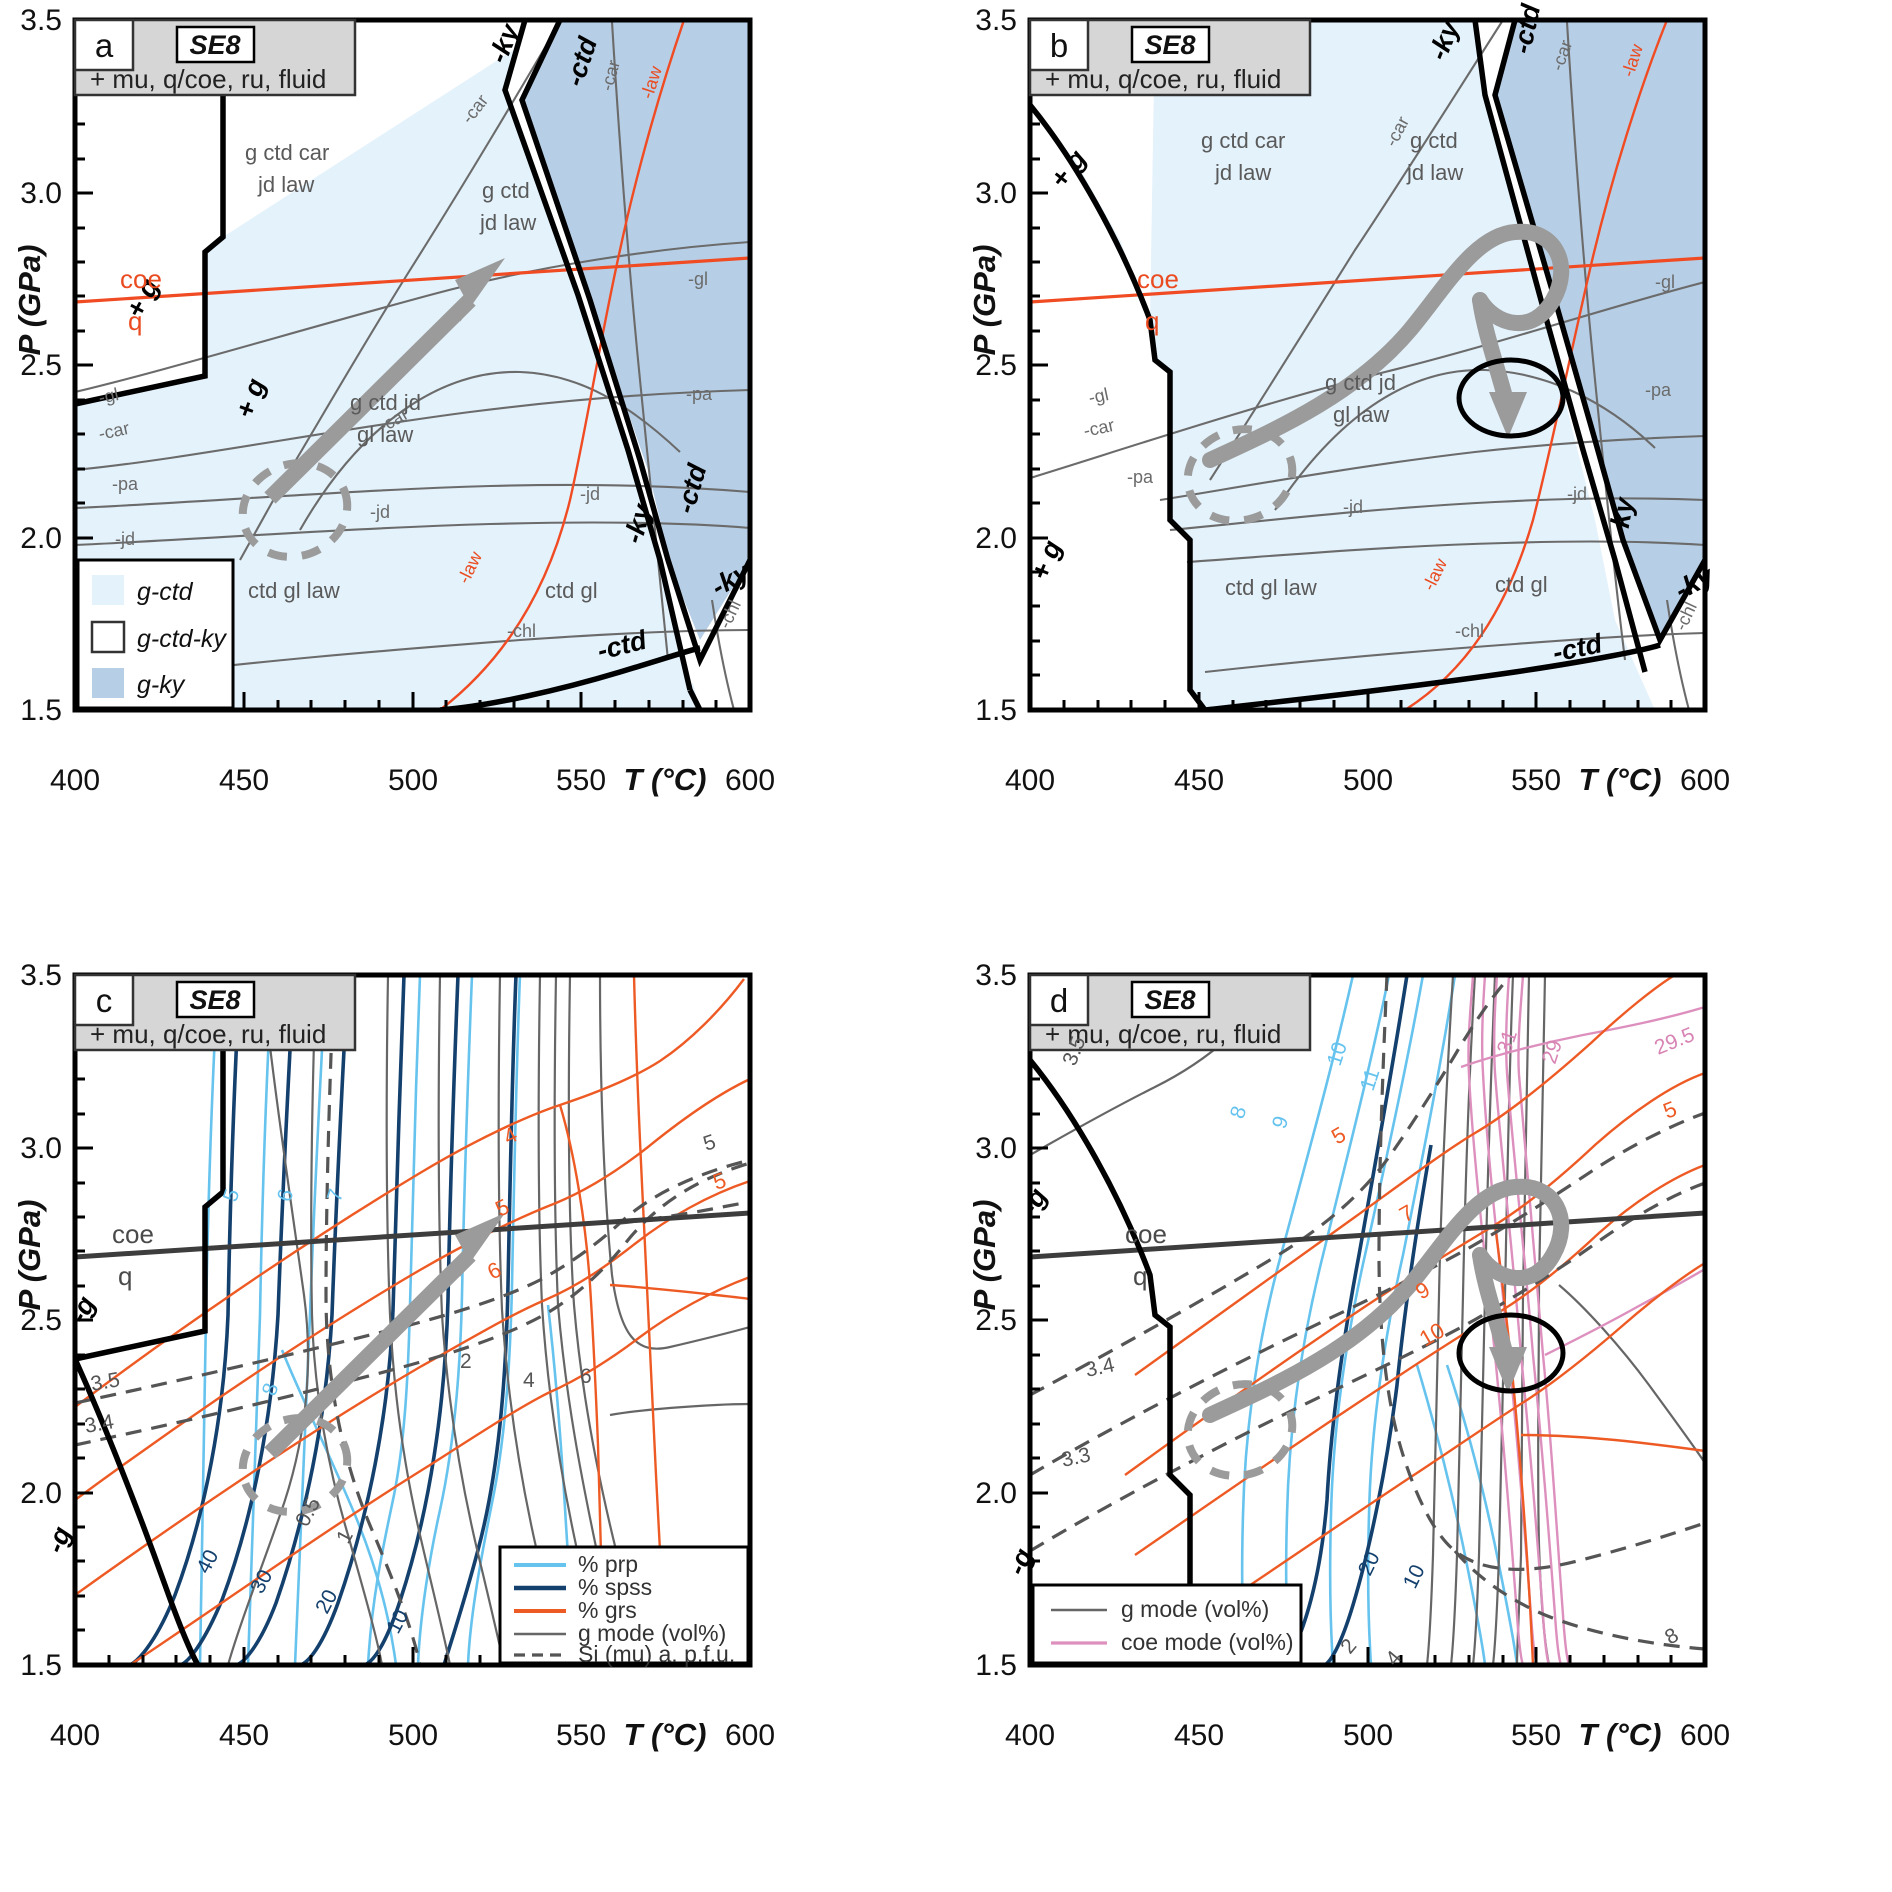  Describe the element at coordinates (99, 1424) in the screenshot. I see `contour-label: 3.4` at that location.